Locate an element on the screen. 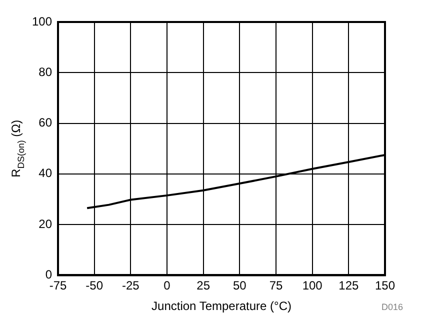 The width and height of the screenshot is (423, 324). y-tick-label: 20 is located at coordinates (45, 223).